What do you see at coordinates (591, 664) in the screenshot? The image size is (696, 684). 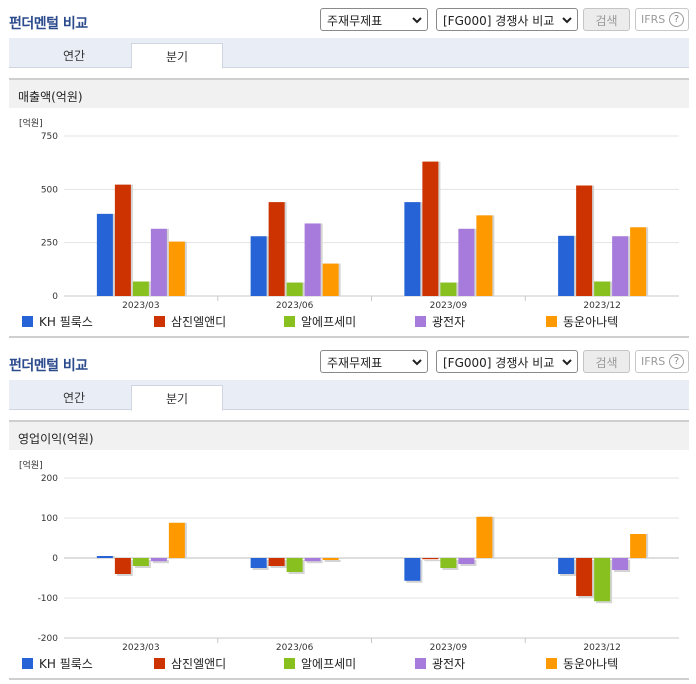 I see `legend-label: 동운아나텍` at bounding box center [591, 664].